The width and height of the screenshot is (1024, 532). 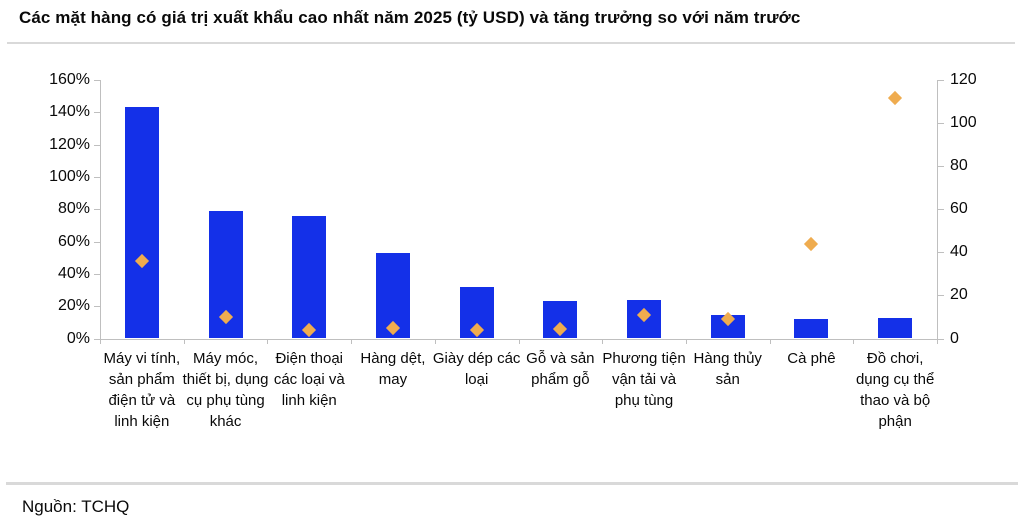 What do you see at coordinates (69, 144) in the screenshot?
I see `y-axis-left-label: 120%` at bounding box center [69, 144].